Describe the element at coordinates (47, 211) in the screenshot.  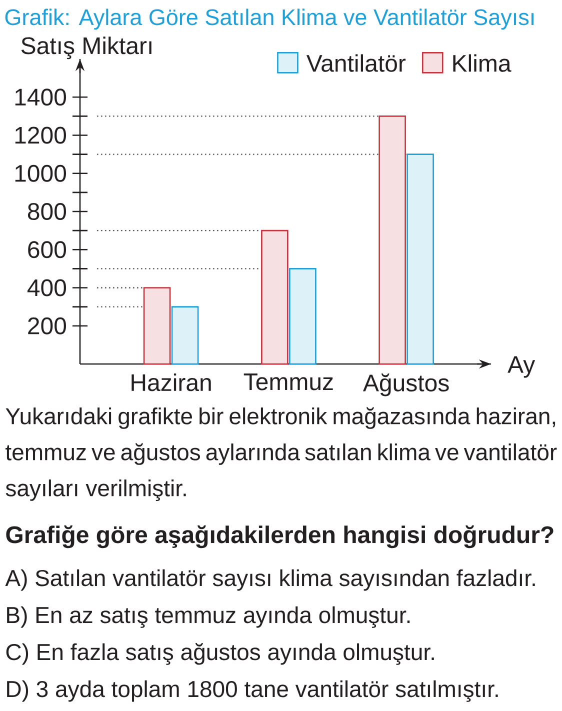
I see `y-tick-label: 800` at that location.